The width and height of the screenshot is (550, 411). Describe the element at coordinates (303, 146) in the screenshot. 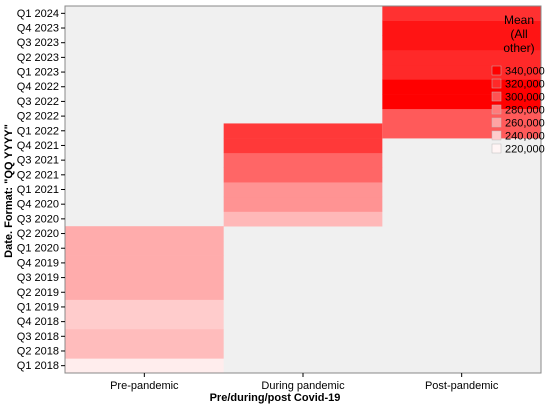

I see `heatmap-cell-during-pandemic-q4-2021` at that location.